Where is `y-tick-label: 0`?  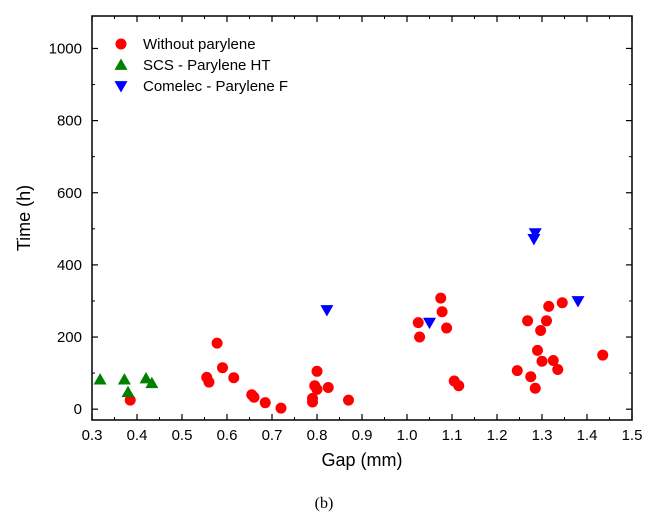
y-tick-label: 0 is located at coordinates (78, 409).